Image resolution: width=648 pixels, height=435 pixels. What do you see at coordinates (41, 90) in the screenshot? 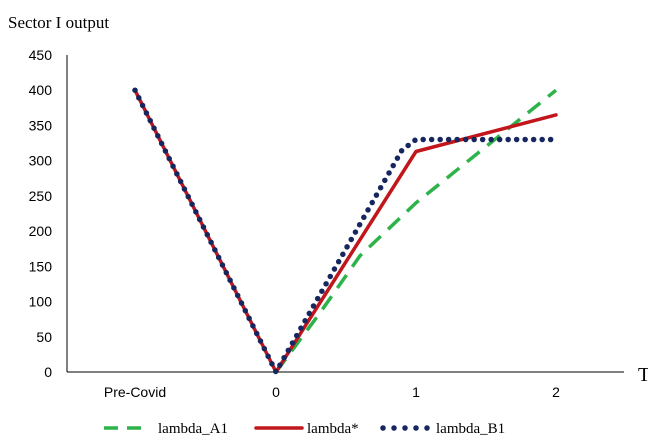
I see `y-tick-label: 400` at bounding box center [41, 90].